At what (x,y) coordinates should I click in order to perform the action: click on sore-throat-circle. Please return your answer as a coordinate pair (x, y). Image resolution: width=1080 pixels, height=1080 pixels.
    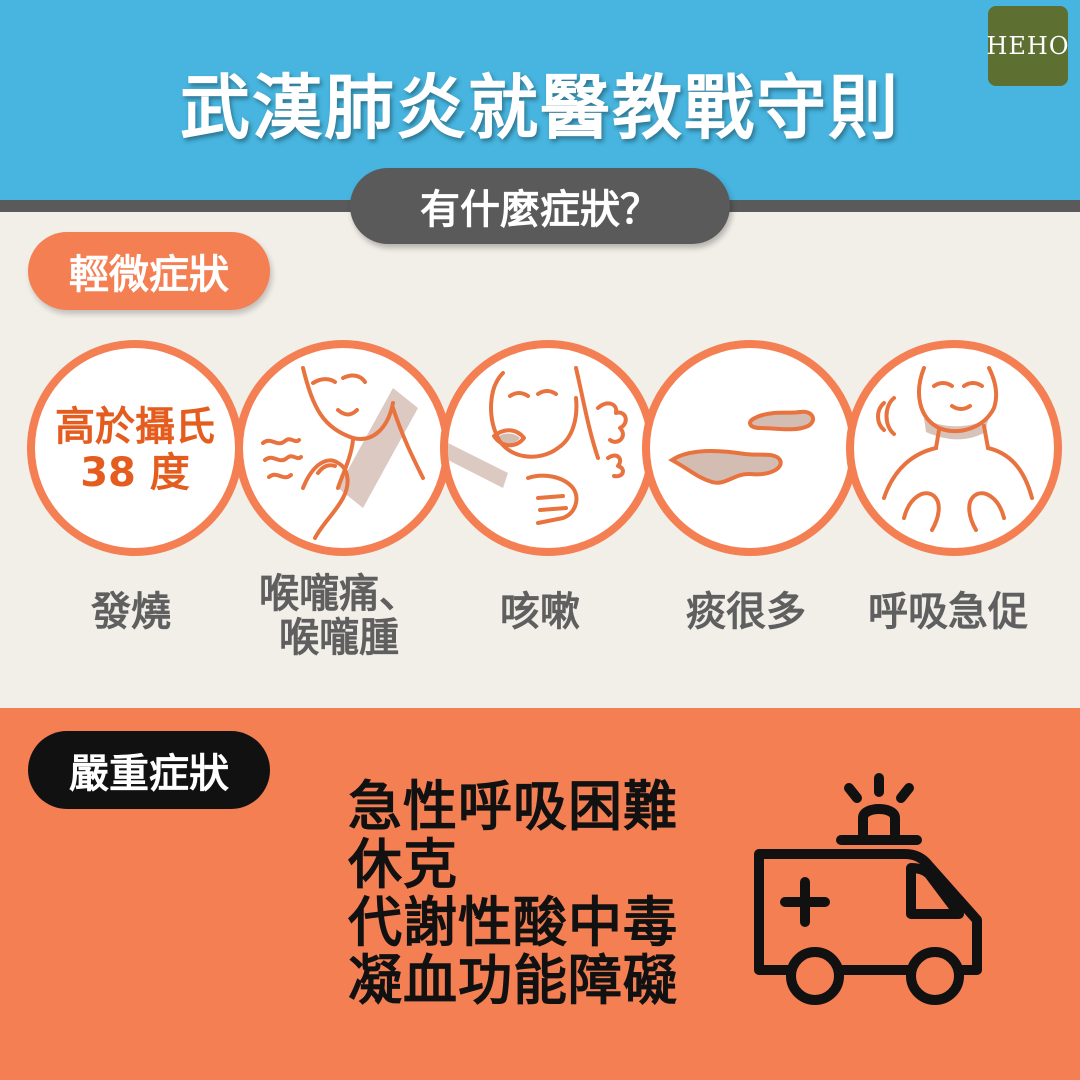
    Looking at the image, I should click on (343, 448).